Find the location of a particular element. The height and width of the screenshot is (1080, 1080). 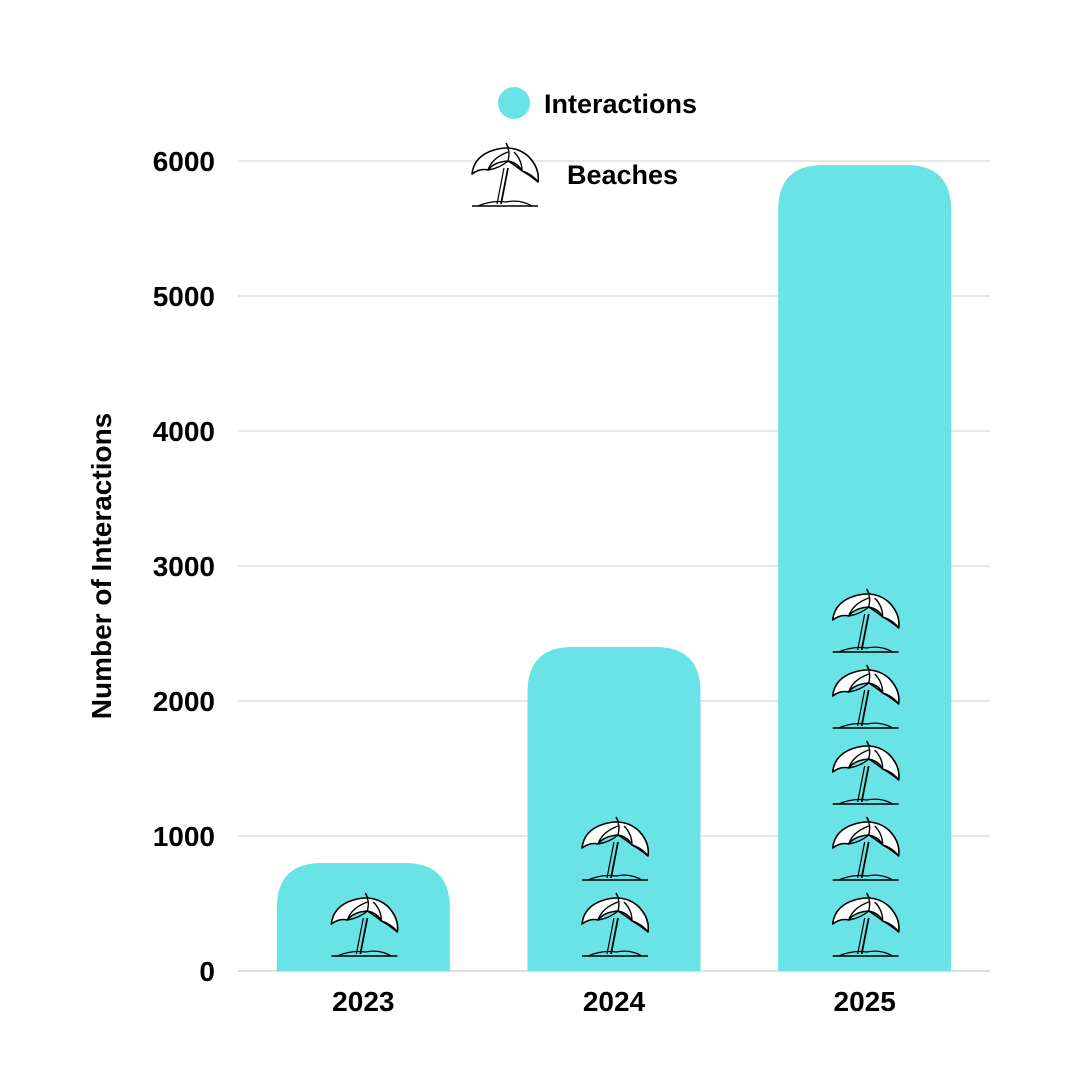

bar-2025 is located at coordinates (865, 568).